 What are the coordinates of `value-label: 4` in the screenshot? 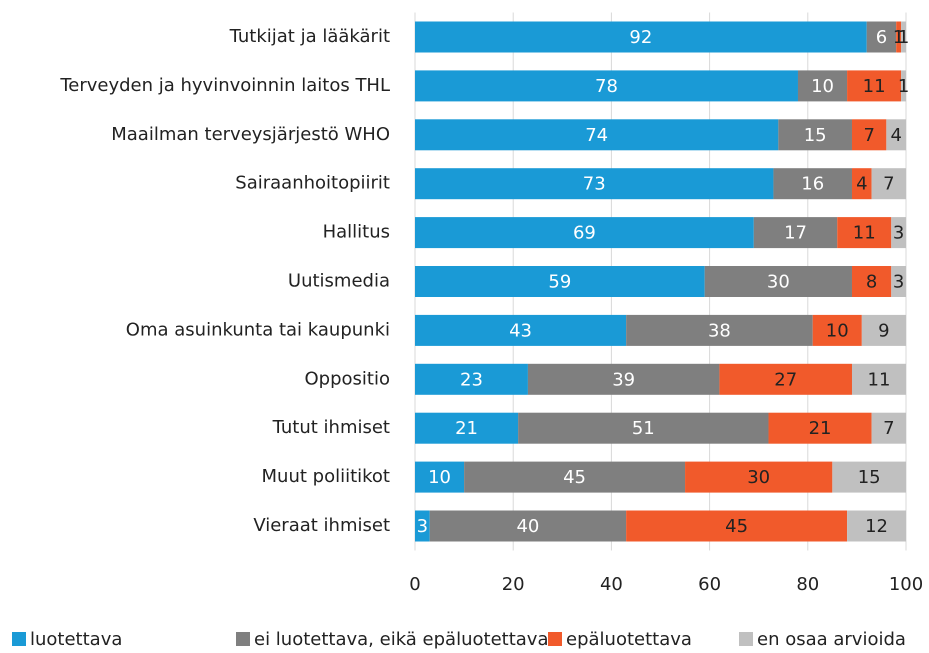 It's located at (895, 135).